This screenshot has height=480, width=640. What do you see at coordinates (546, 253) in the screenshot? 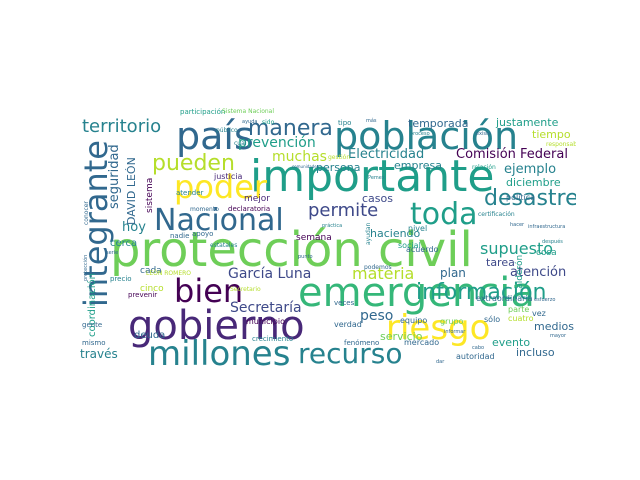
I see `word: cosa` at bounding box center [546, 253].